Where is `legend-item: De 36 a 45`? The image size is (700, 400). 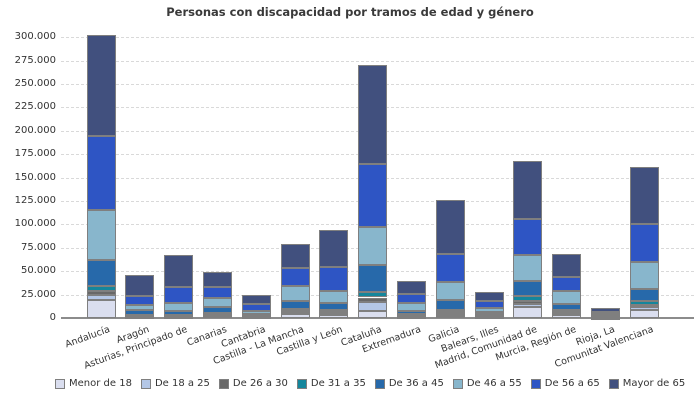 legend-item: De 36 a 45 is located at coordinates (409, 383).